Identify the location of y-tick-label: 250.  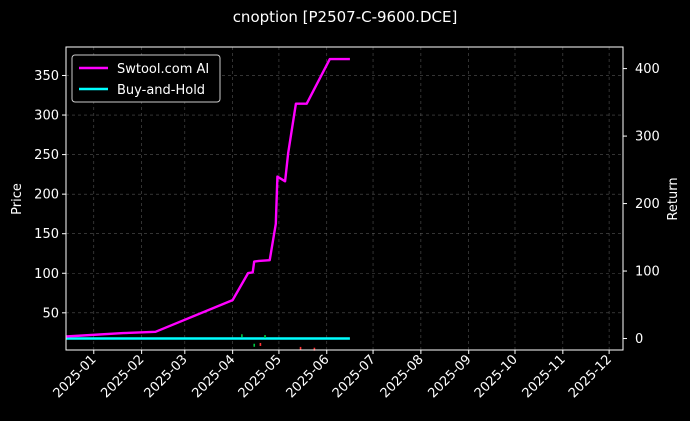
(46, 155).